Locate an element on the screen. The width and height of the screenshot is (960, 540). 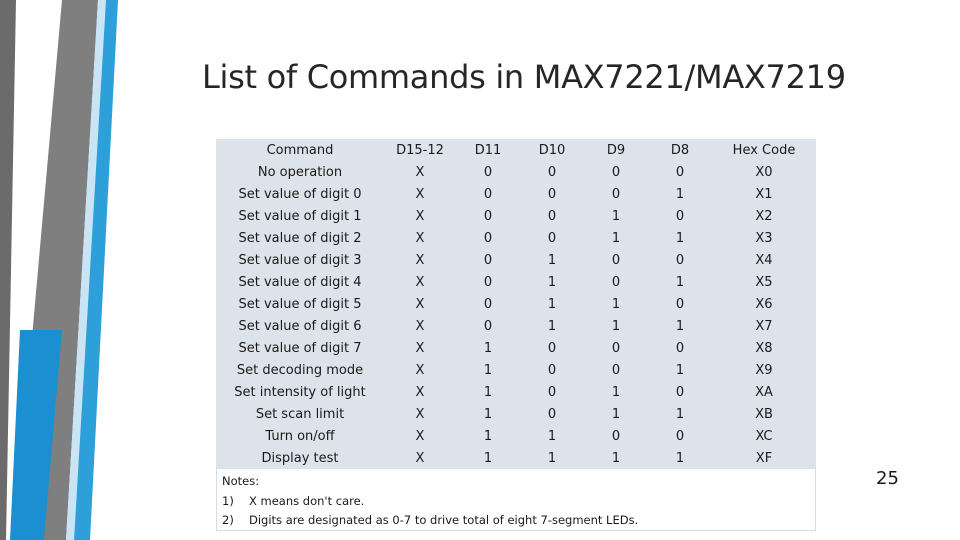
cell-hex-code: X8 is located at coordinates (764, 348).